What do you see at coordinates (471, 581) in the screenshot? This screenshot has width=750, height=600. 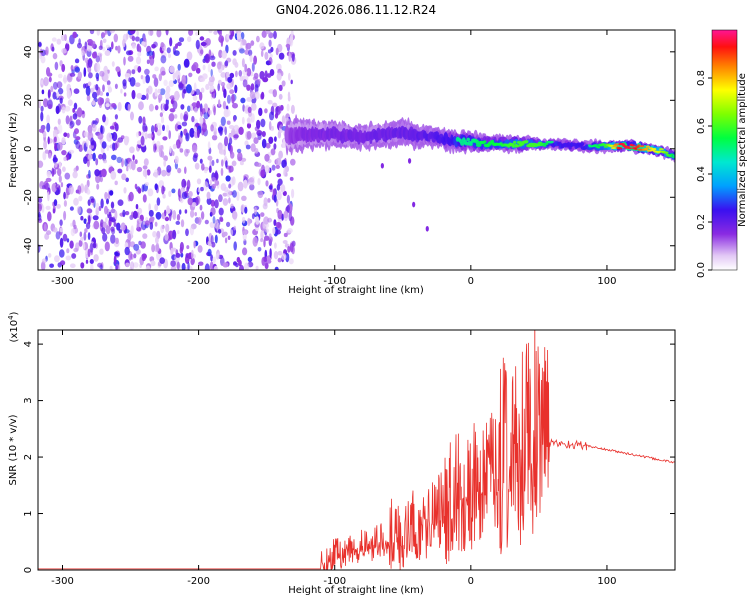 I see `x-tick-label: 0` at bounding box center [471, 581].